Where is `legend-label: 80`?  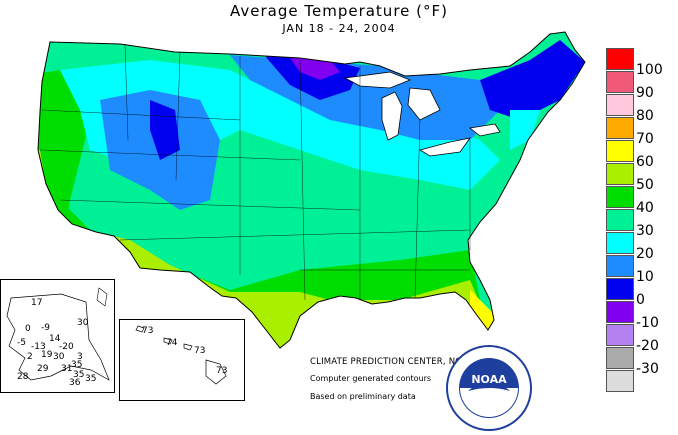
legend-label: 80 is located at coordinates (645, 116).